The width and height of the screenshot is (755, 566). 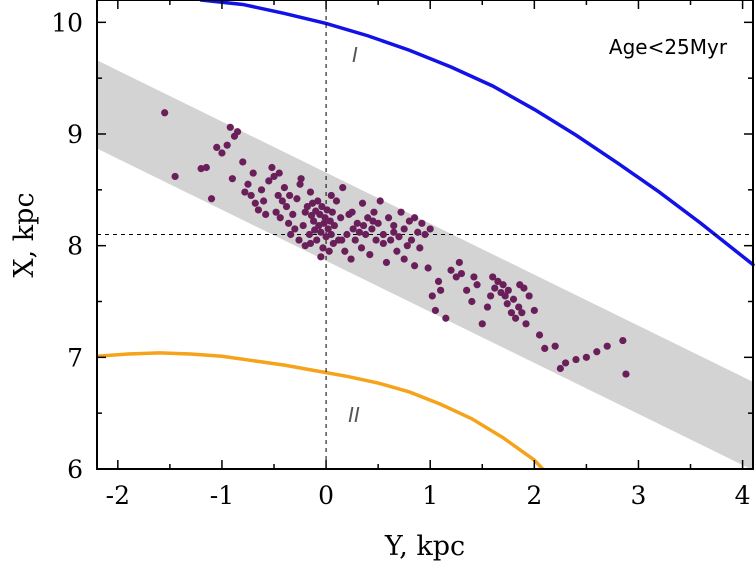 What do you see at coordinates (75, 357) in the screenshot?
I see `y-tick-label: 7` at bounding box center [75, 357].